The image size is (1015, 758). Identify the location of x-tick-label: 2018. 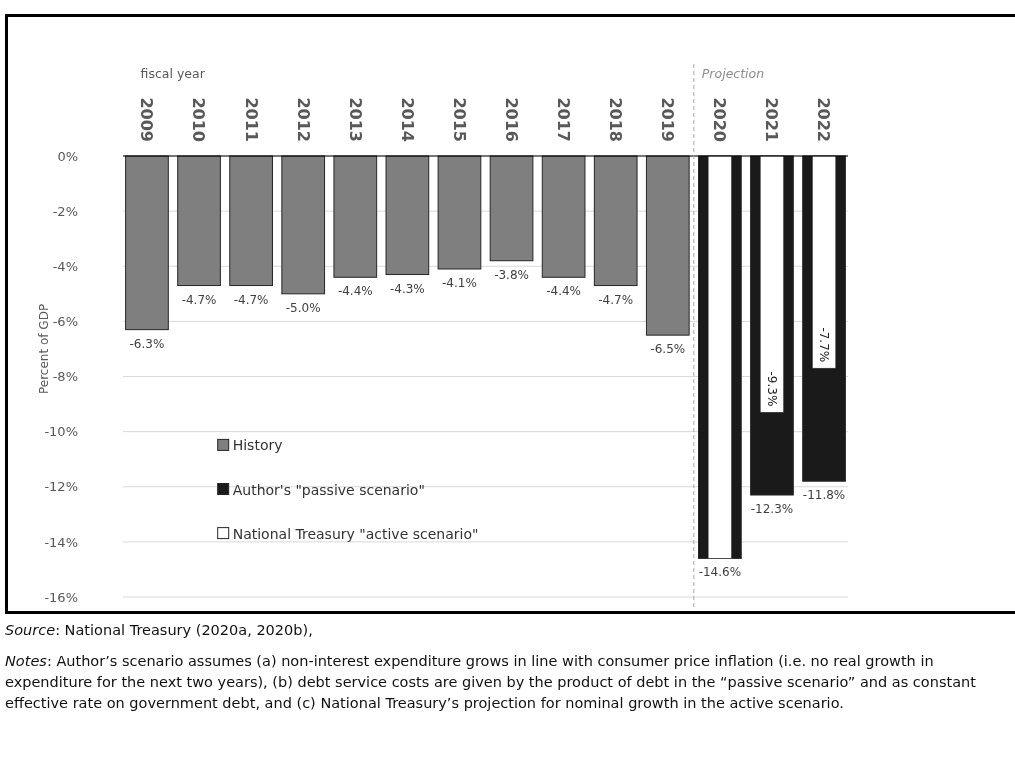
(616, 119).